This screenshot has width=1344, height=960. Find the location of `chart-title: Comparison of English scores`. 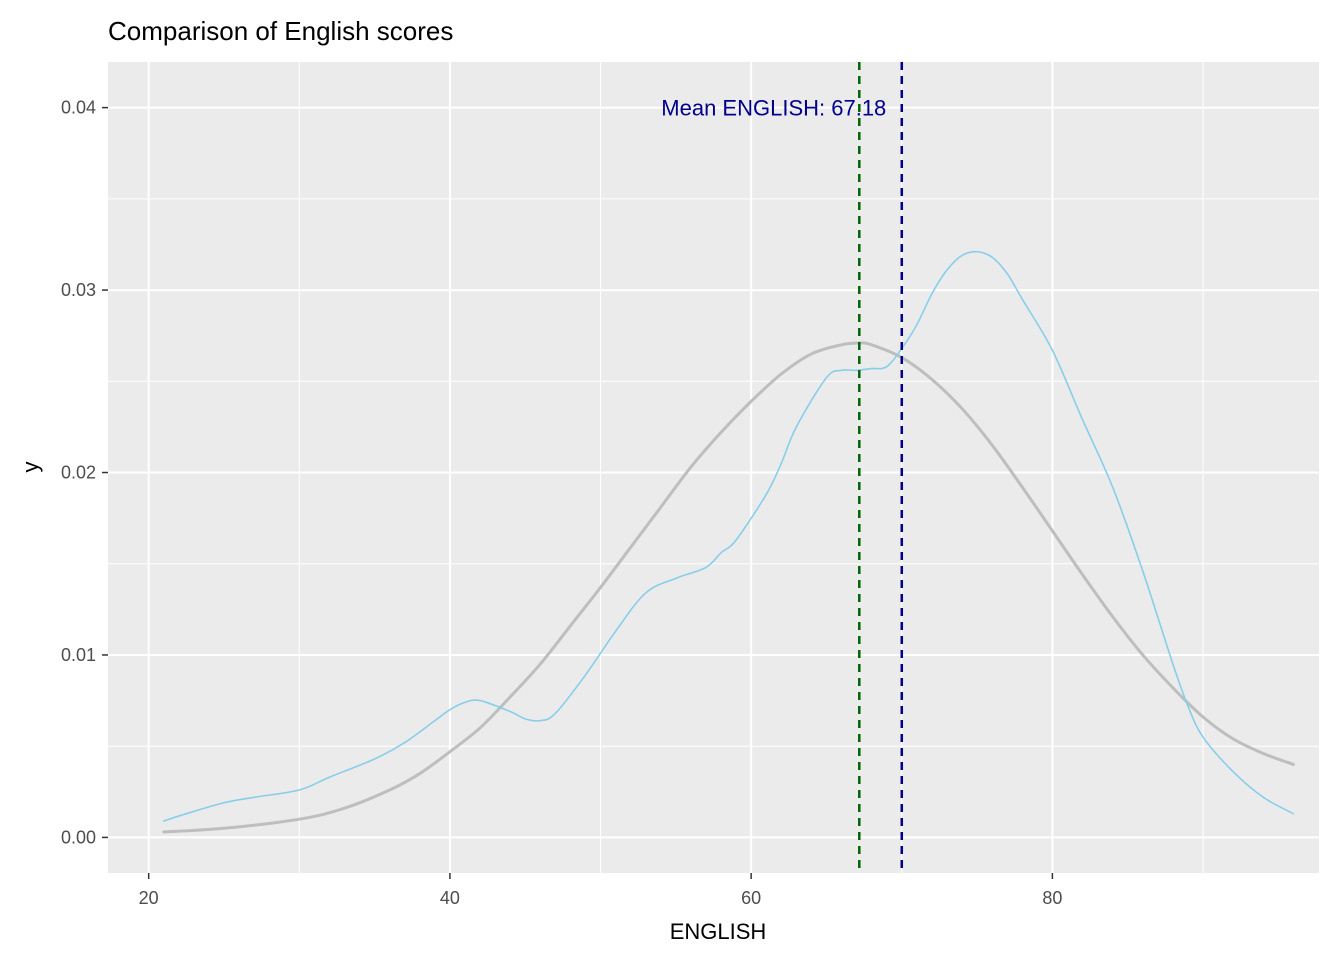

chart-title: Comparison of English scores is located at coordinates (280, 31).